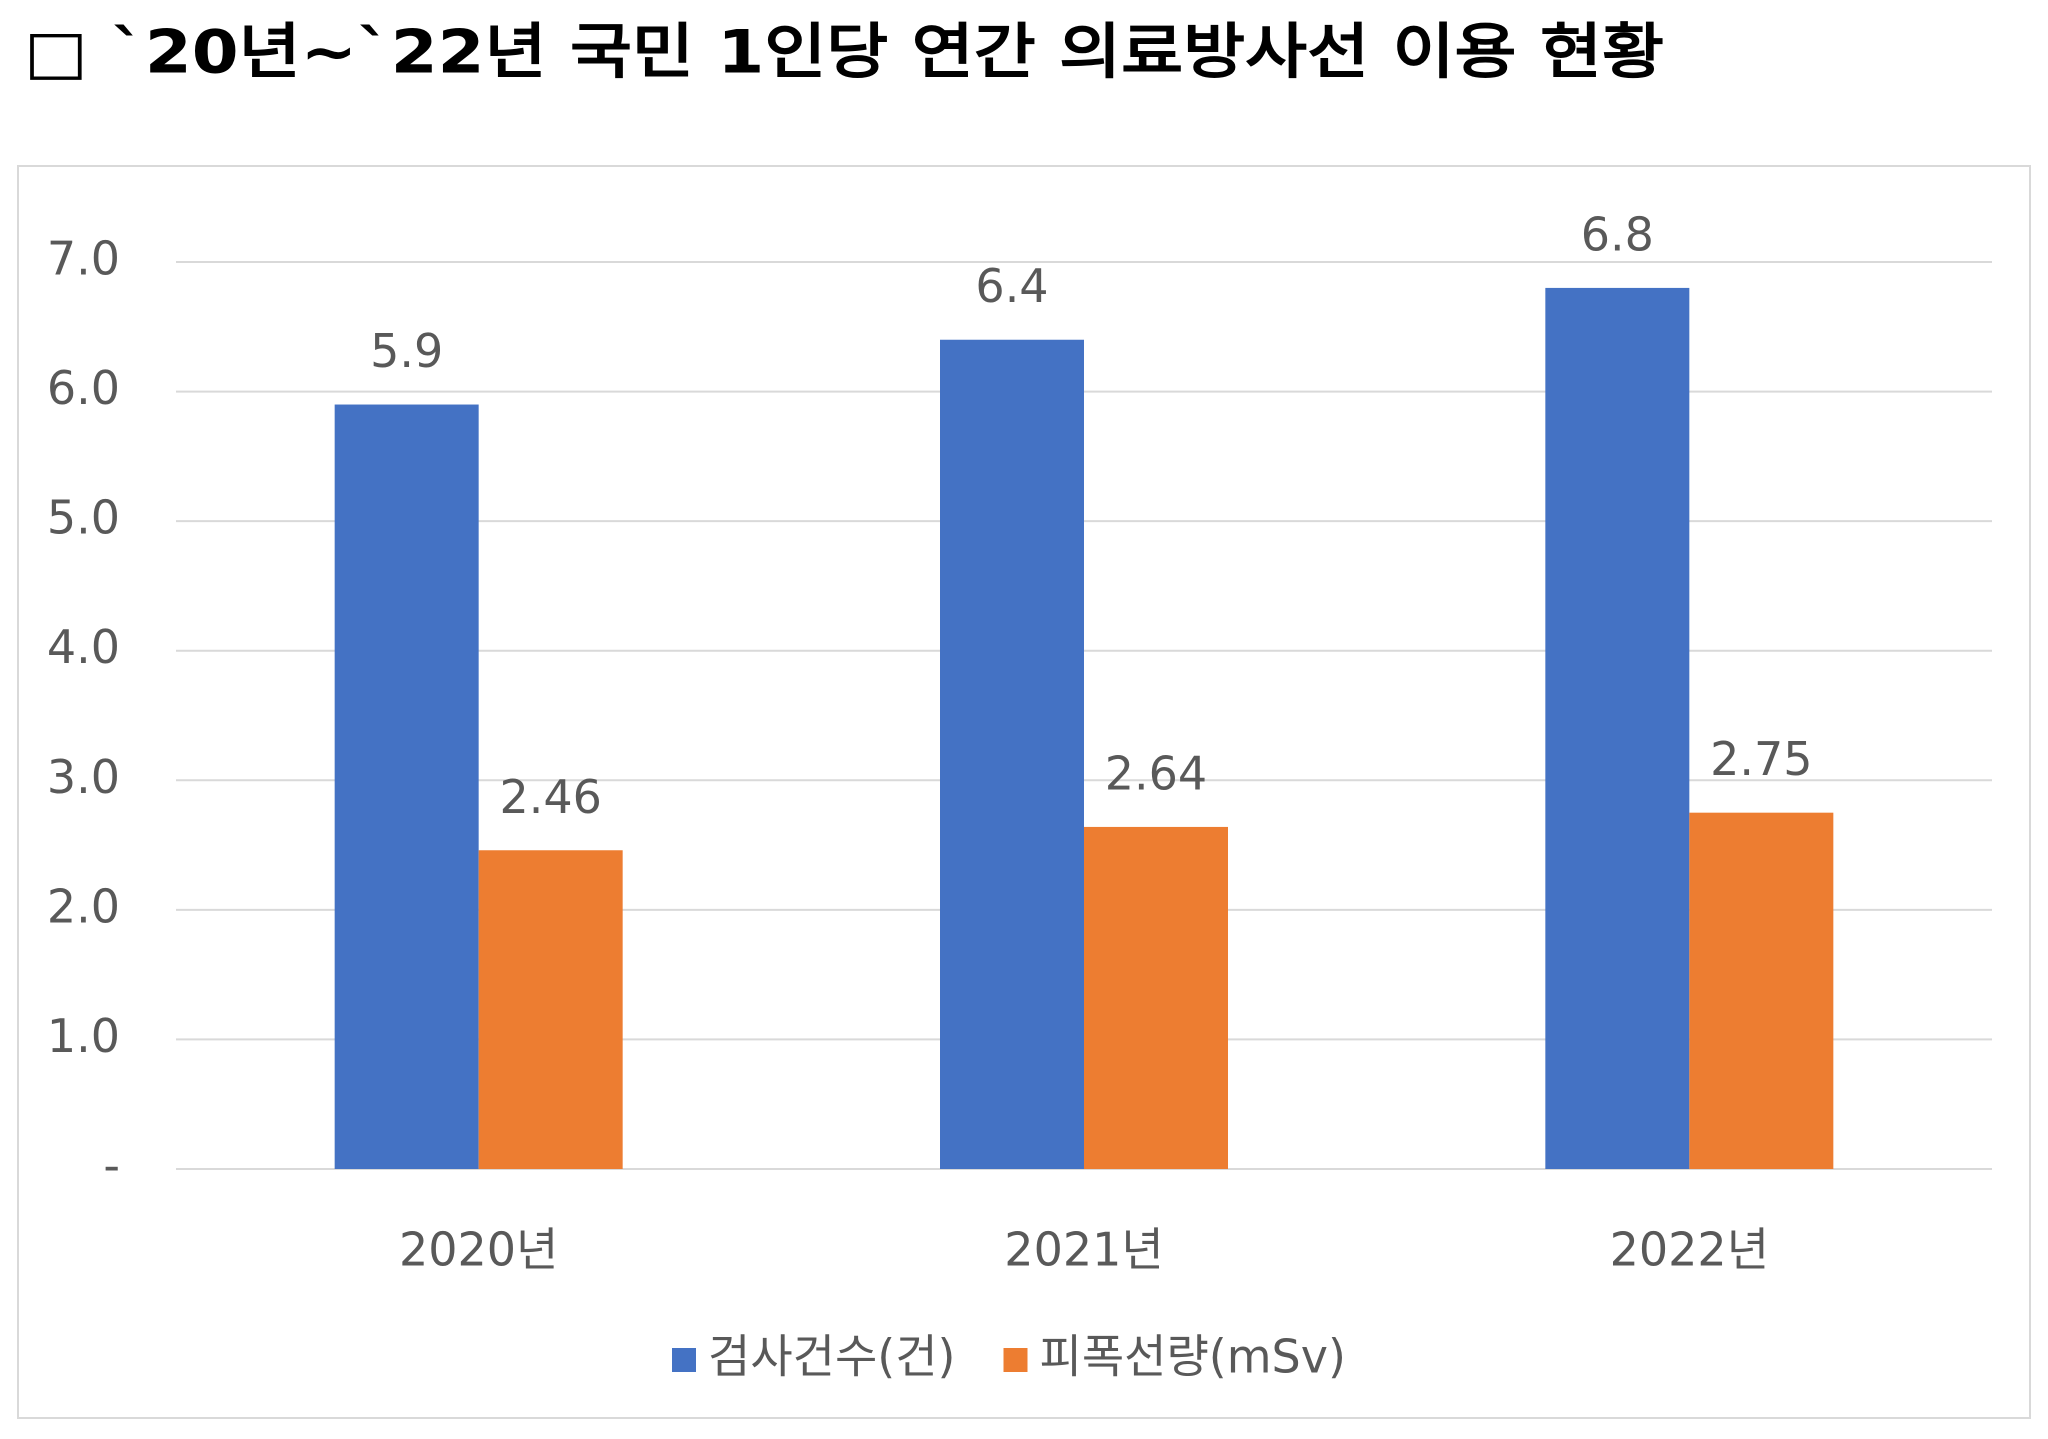 The image size is (2048, 1439). I want to click on value-label: 6.4, so click(1011, 286).